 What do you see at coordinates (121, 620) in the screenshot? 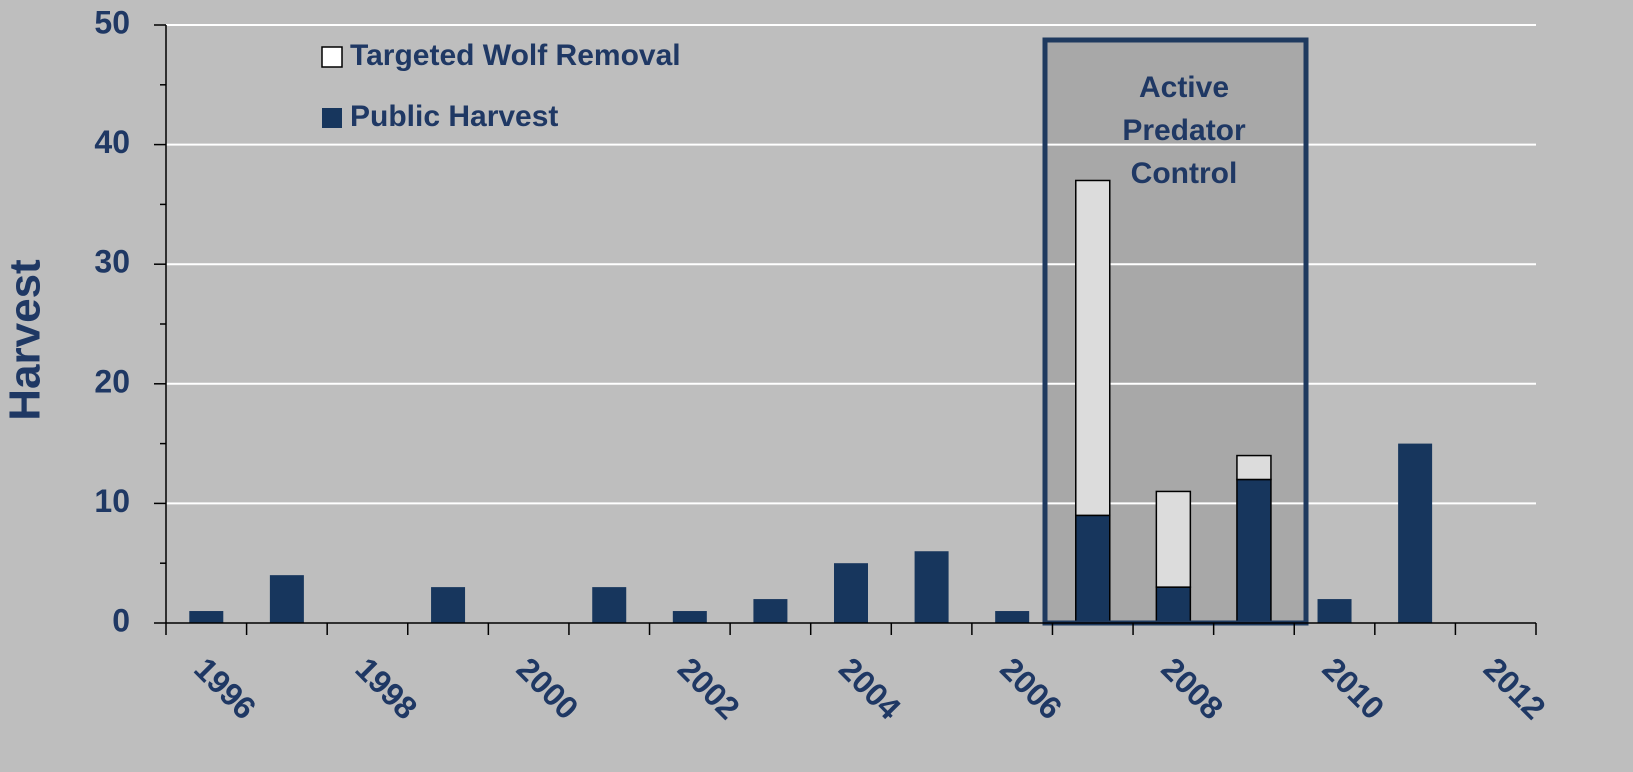
I see `y-tick-label: 0` at bounding box center [121, 620].